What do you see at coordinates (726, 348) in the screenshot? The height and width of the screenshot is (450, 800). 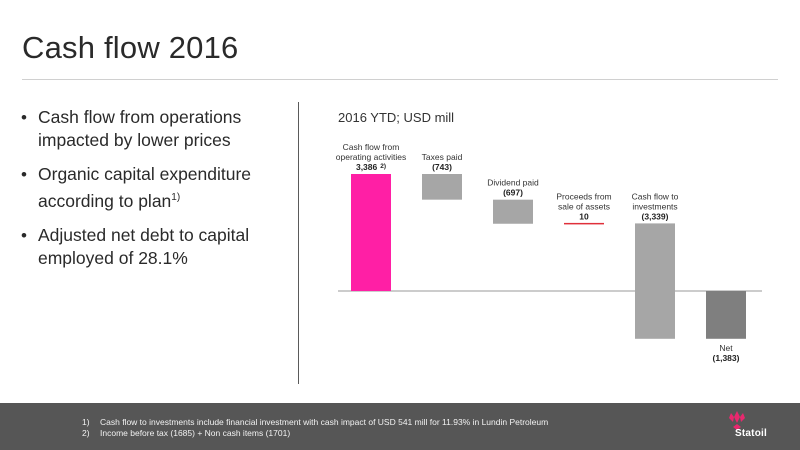 I see `category-label: Net` at bounding box center [726, 348].